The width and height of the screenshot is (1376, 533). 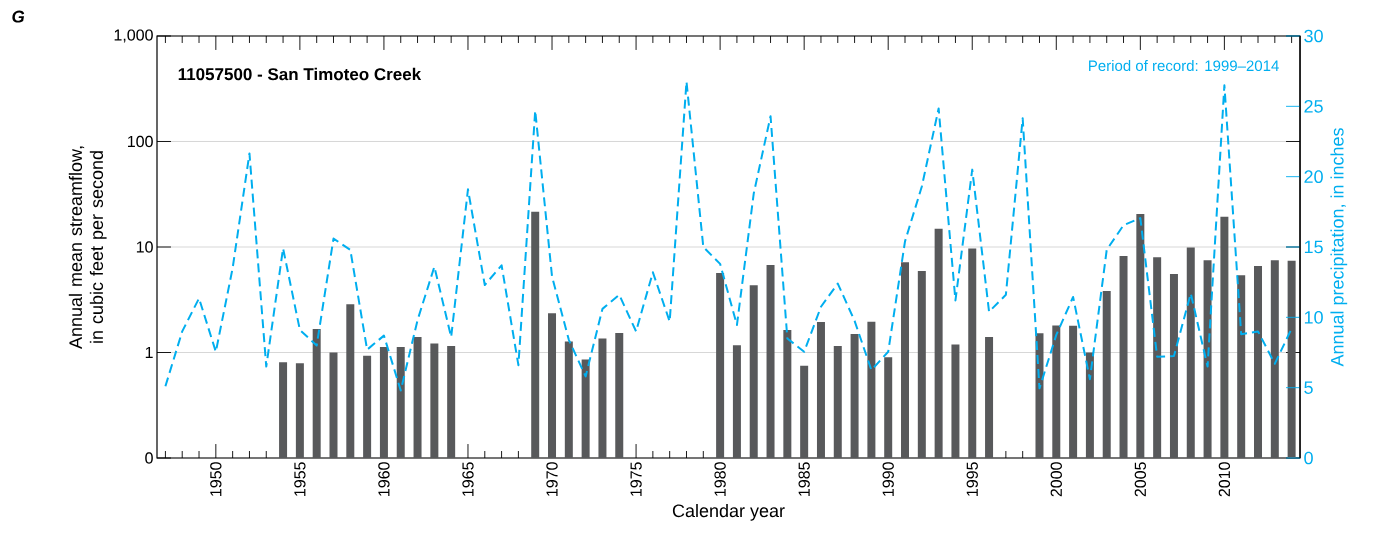 What do you see at coordinates (720, 479) in the screenshot?
I see `x-tick-label: 1980` at bounding box center [720, 479].